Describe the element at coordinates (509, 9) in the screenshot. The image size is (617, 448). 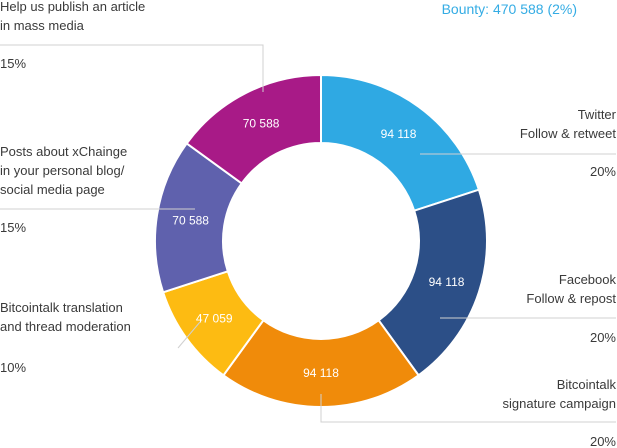
I see `chart-title: Bounty: 470 588 (2%)` at that location.